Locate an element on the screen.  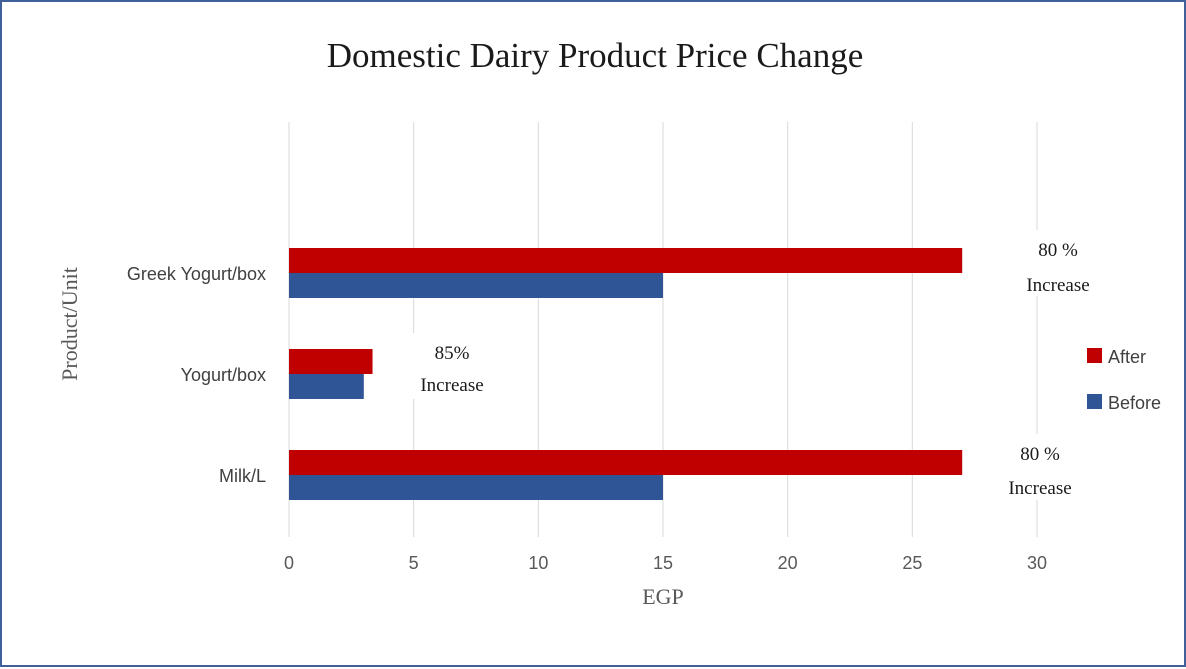
legend-label-before: Before is located at coordinates (1134, 403).